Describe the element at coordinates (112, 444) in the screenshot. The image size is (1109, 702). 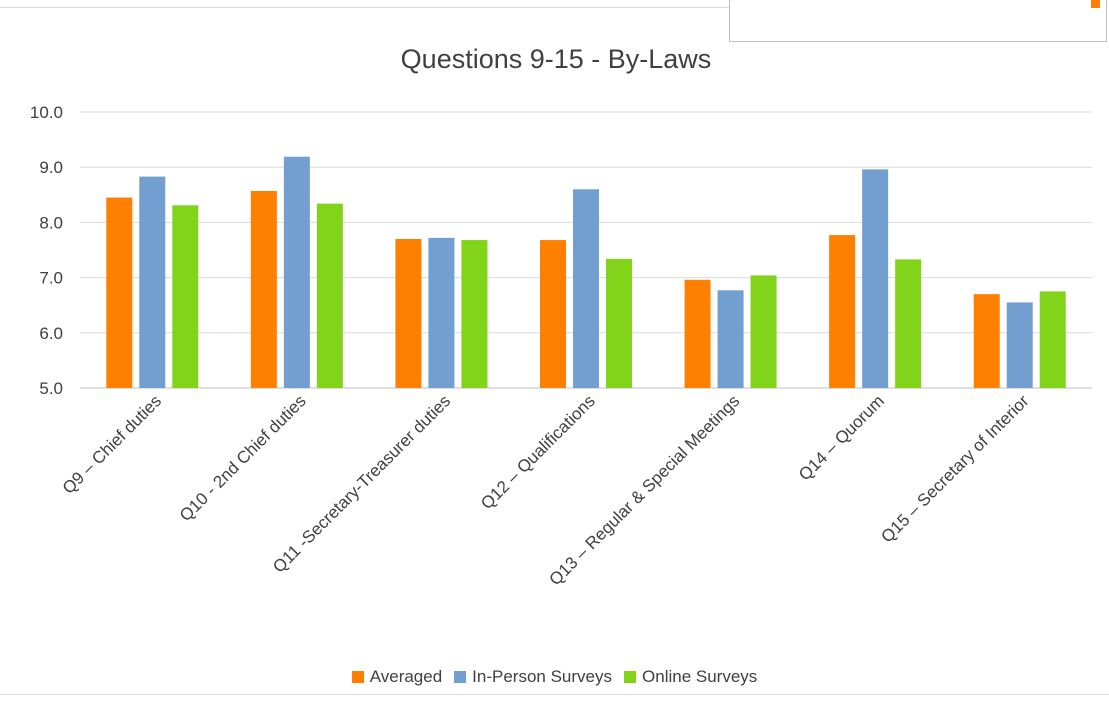
I see `x-tick-label: Q9 – Chief duties` at that location.